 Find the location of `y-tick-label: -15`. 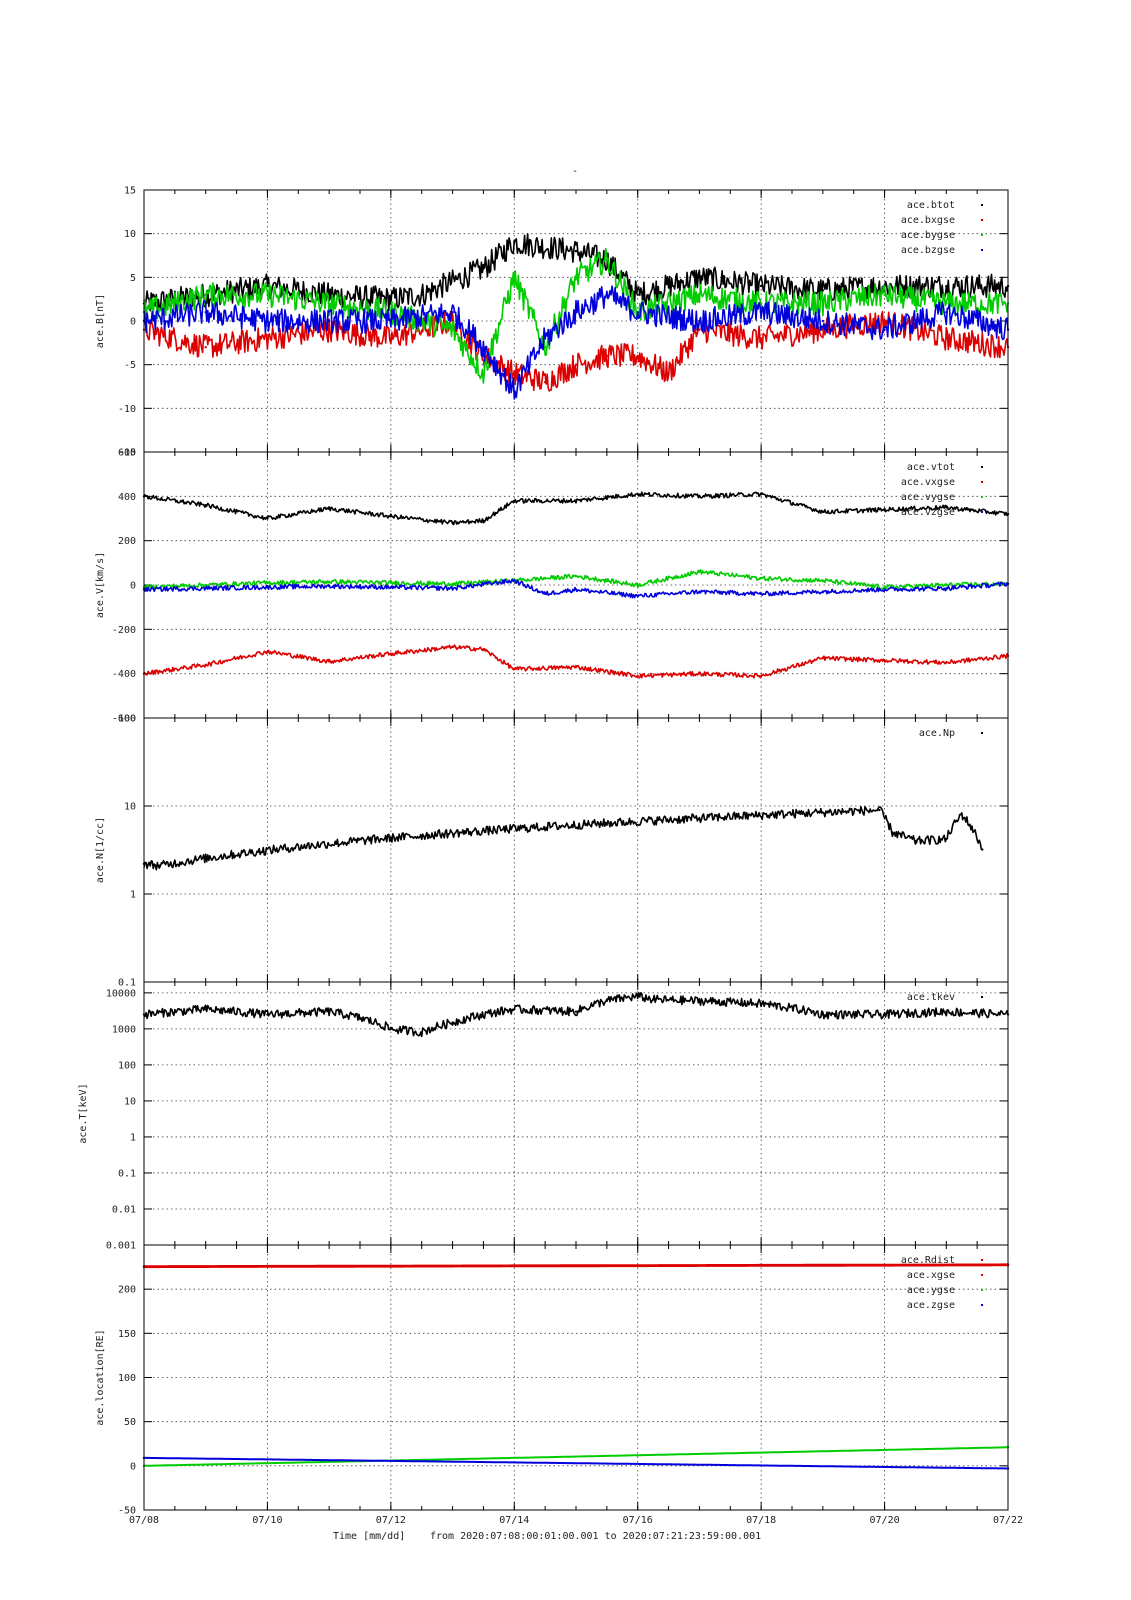

y-tick-label: -15 is located at coordinates (127, 453).